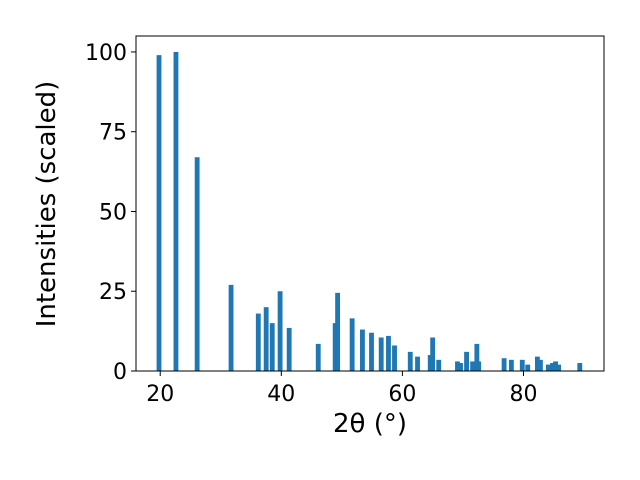 The image size is (640, 480). Describe the element at coordinates (47, 204) in the screenshot. I see `y-axis-label: Intensities (scaled)` at that location.